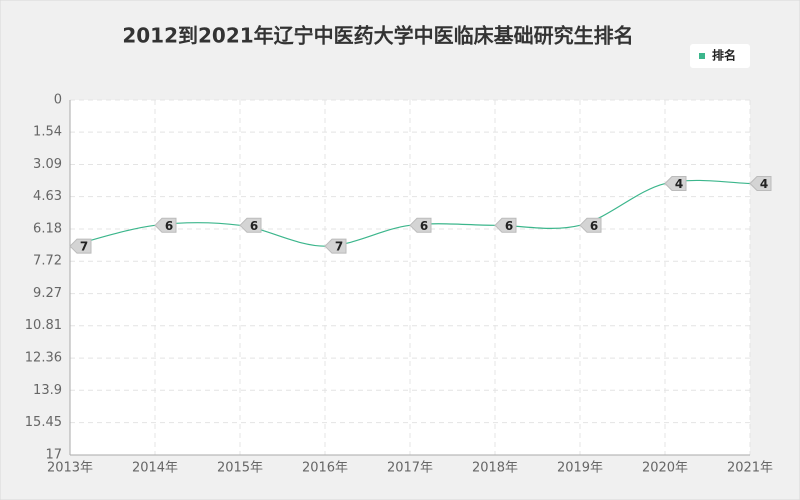 This screenshot has width=800, height=500. Describe the element at coordinates (377, 36) in the screenshot. I see `chart-title: 2012到2021年辽宁中医药大学中医临床基础研究生排名` at that location.